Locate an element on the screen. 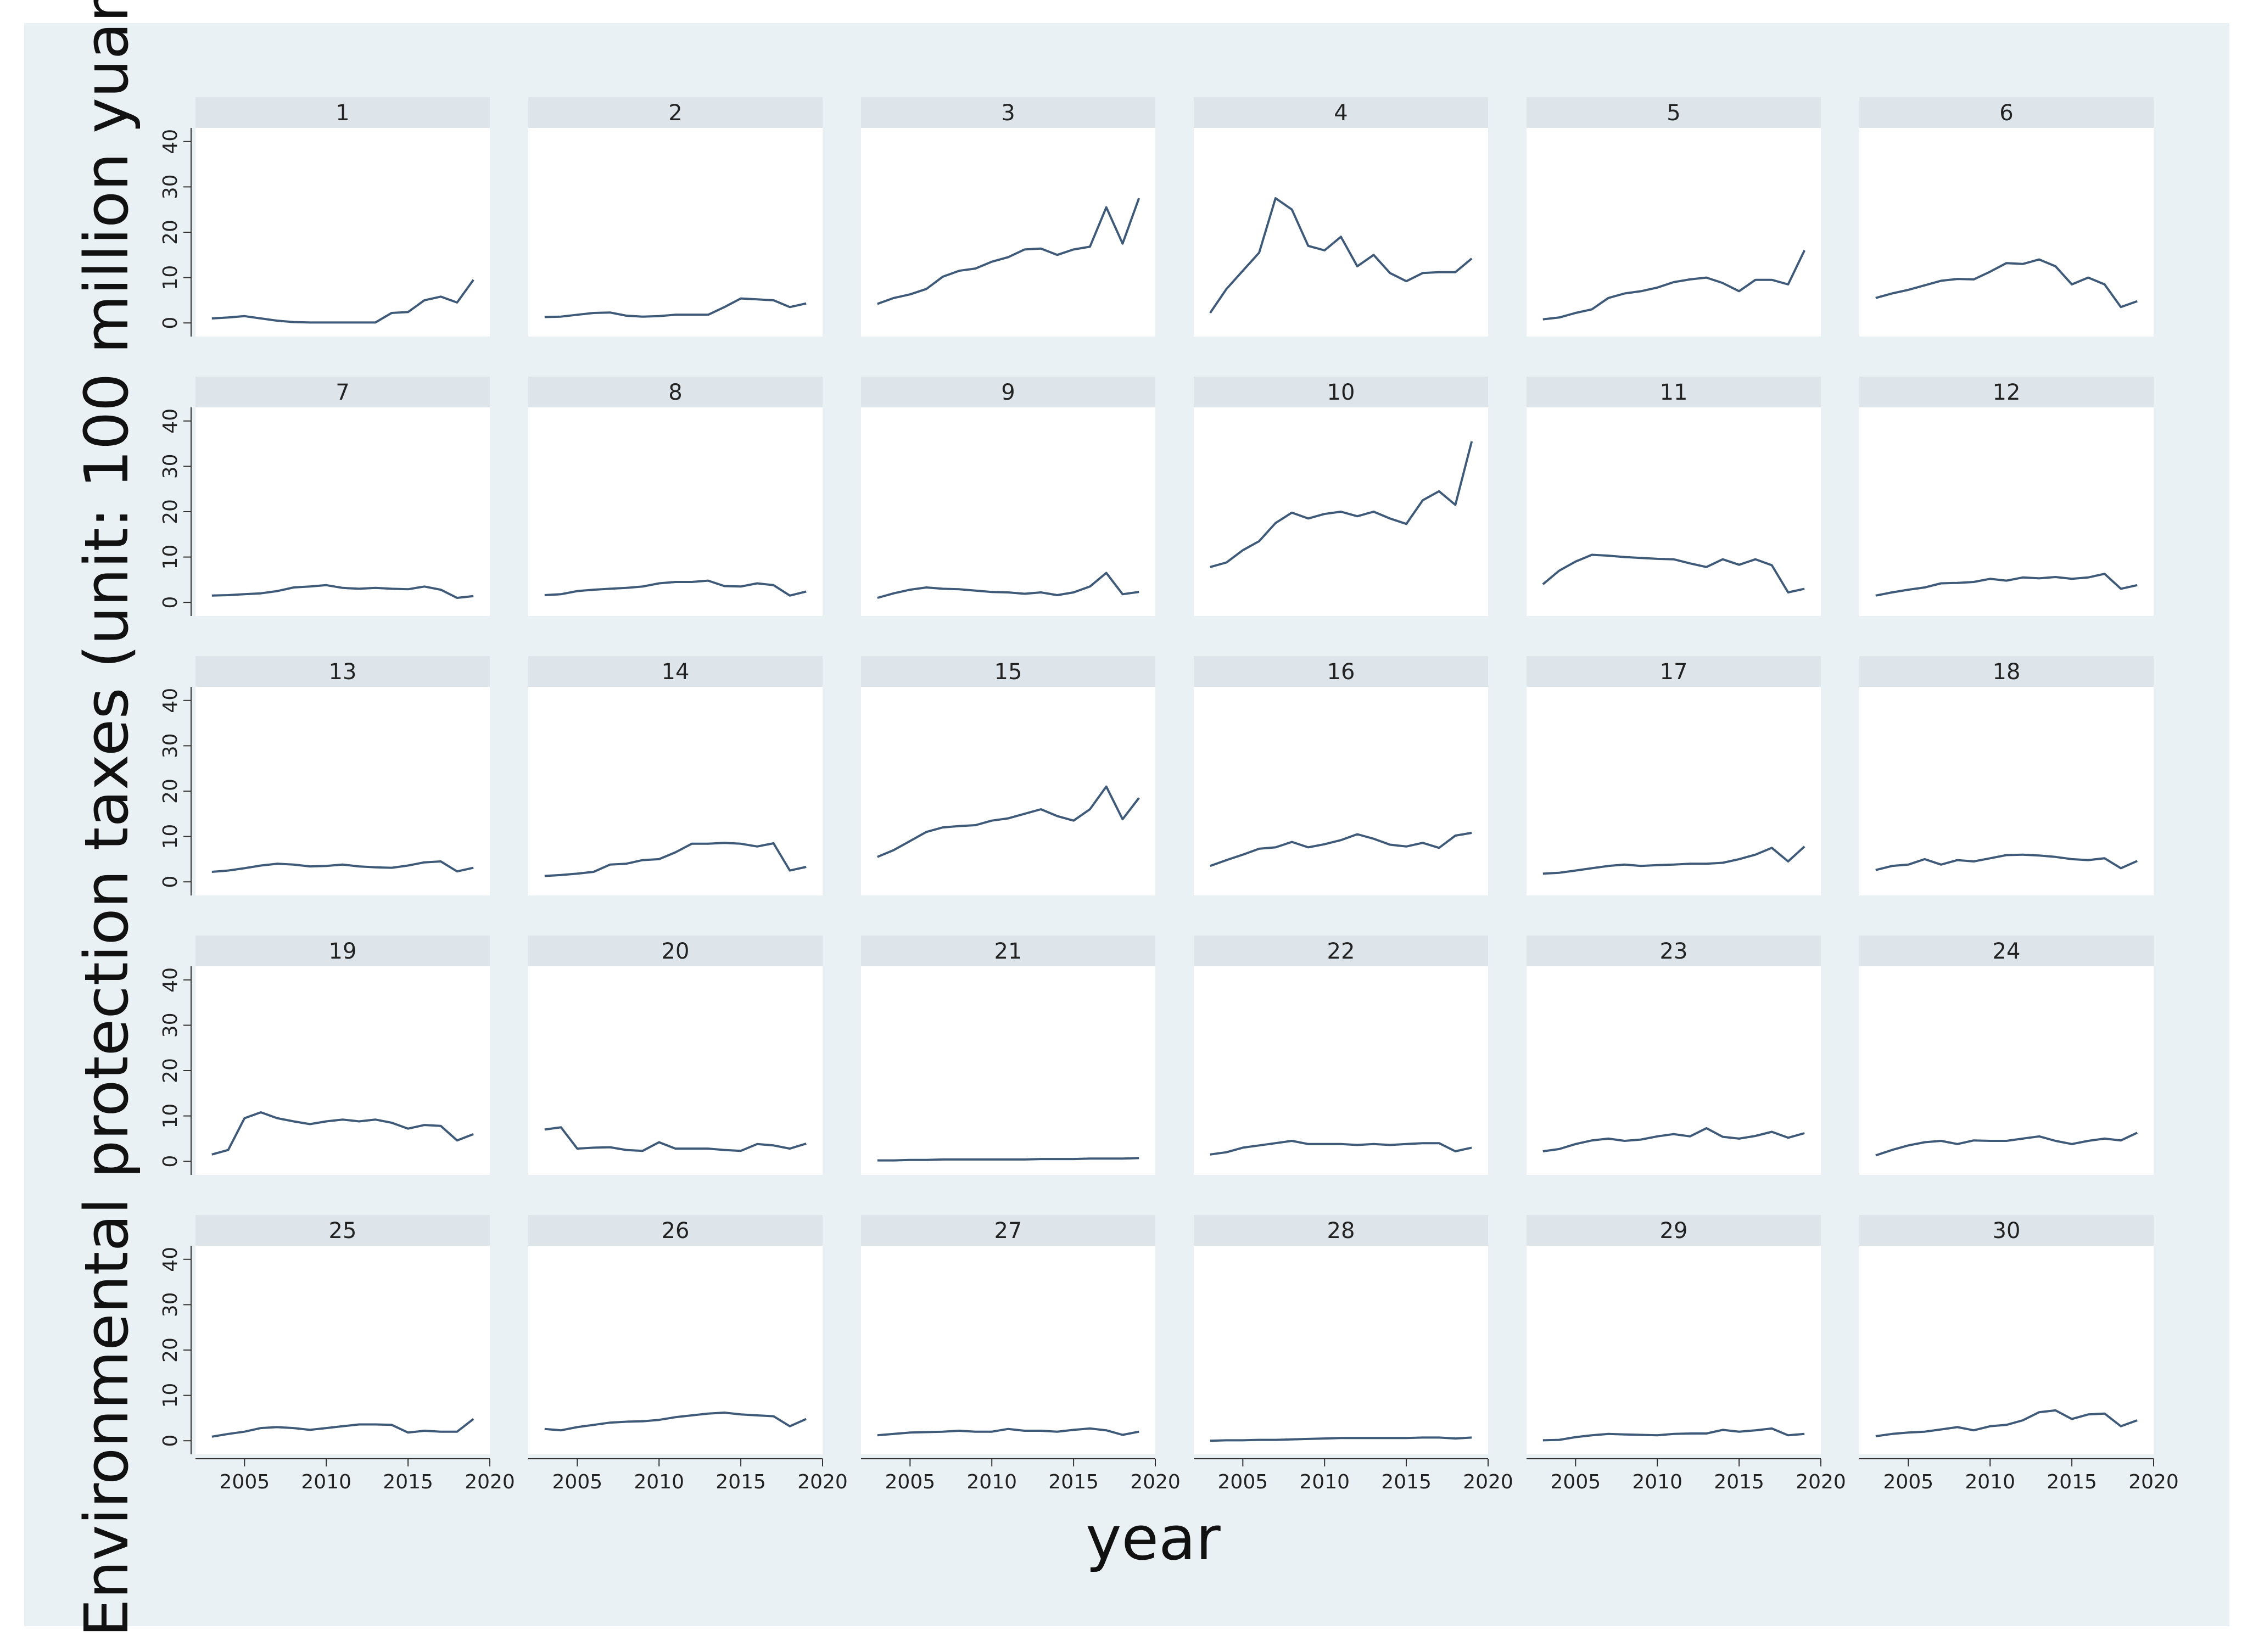 The width and height of the screenshot is (2253, 1652). y-tick-label: 40 is located at coordinates (170, 421).